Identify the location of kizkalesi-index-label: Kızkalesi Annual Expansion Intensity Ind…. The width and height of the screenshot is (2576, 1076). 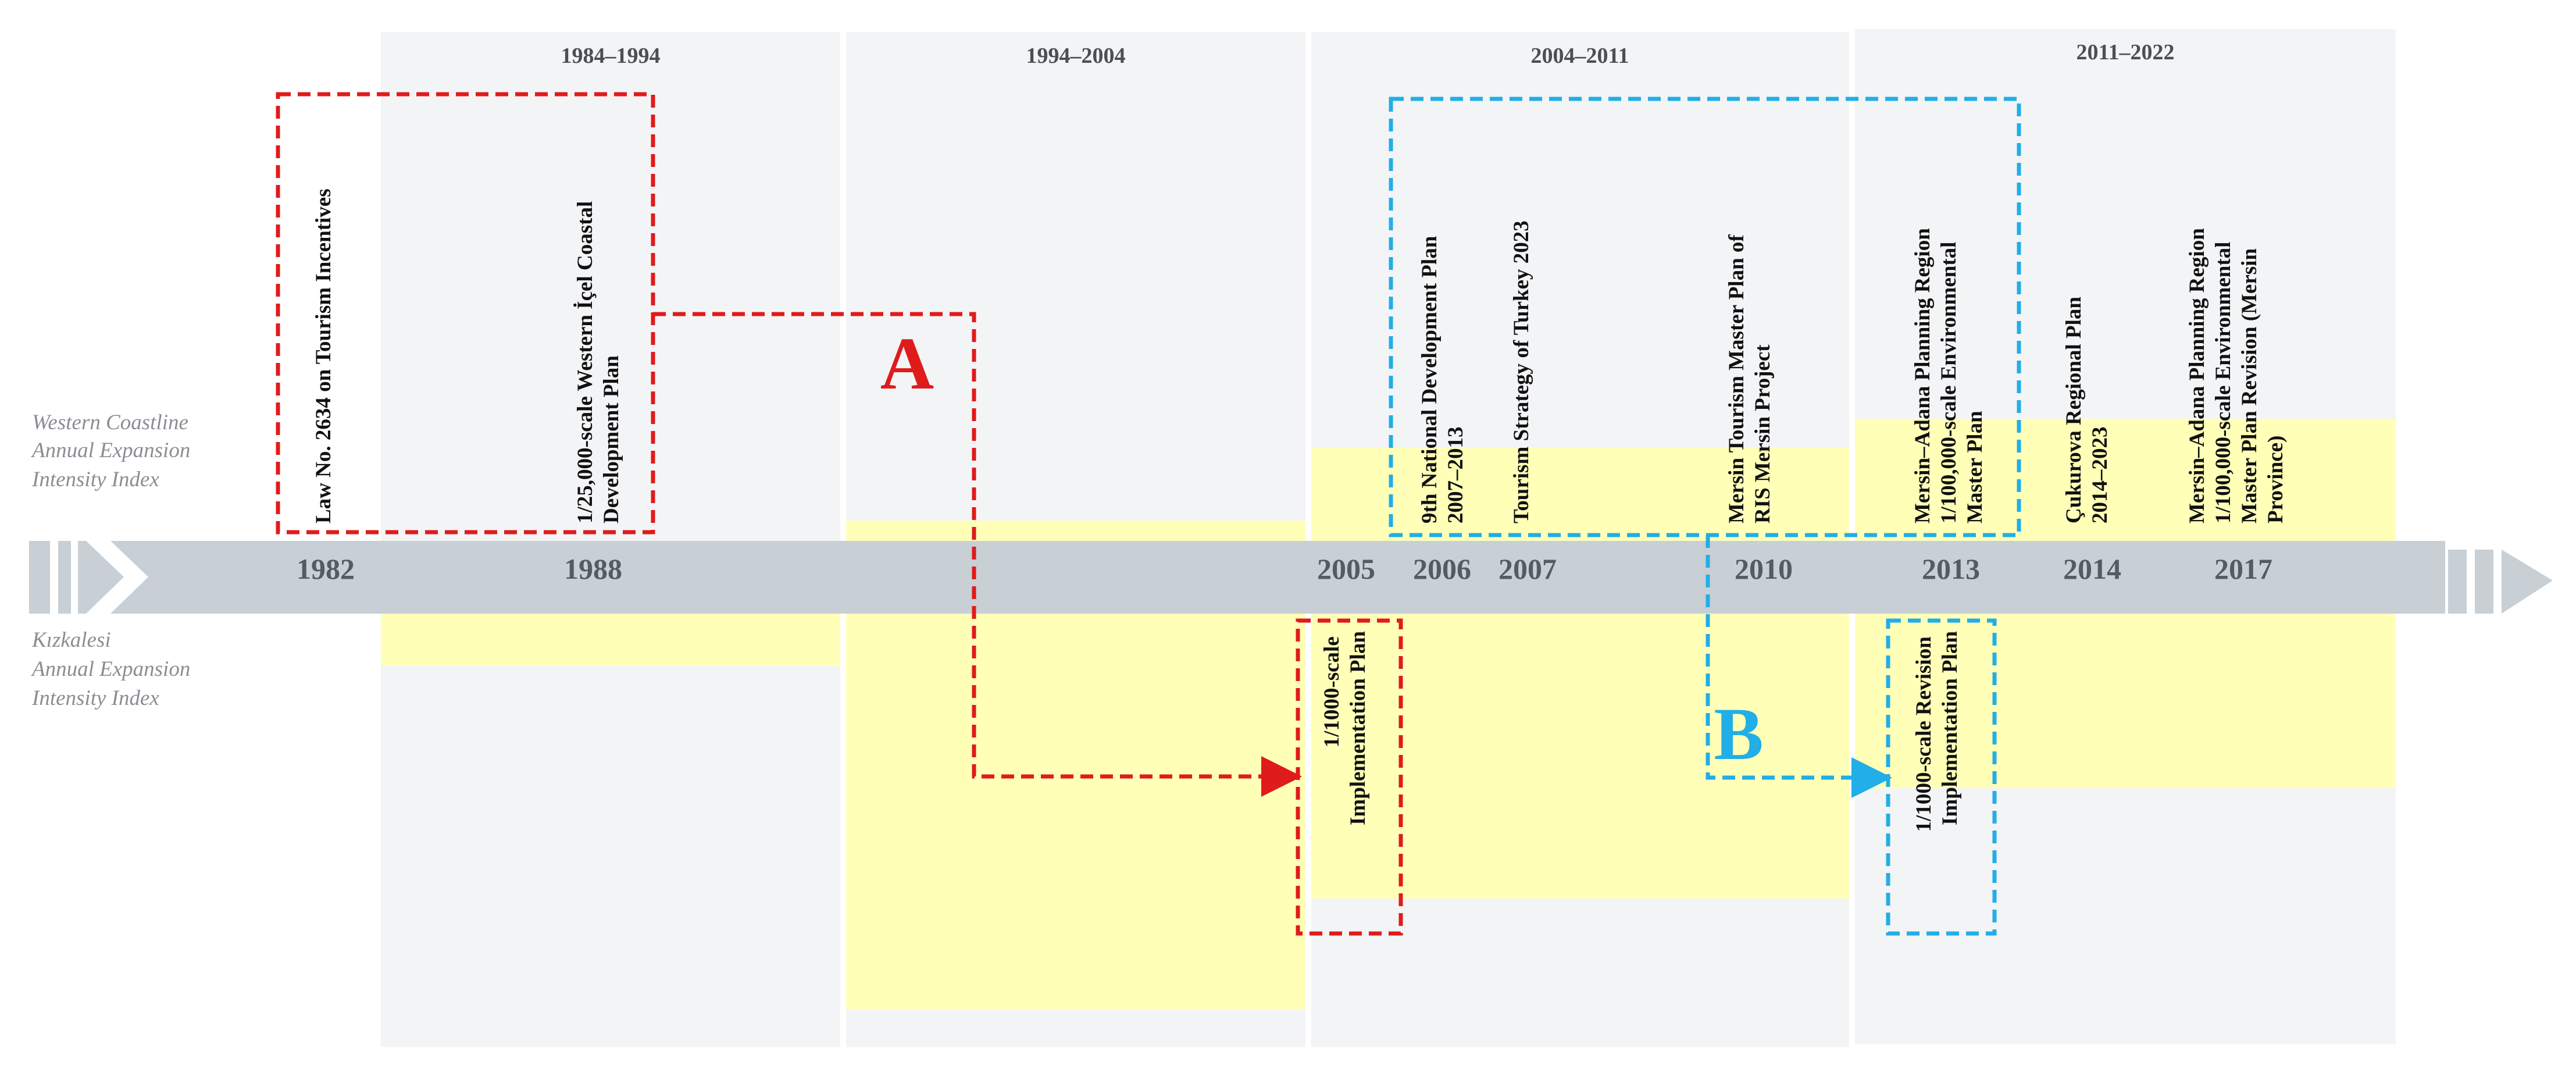
(110, 669).